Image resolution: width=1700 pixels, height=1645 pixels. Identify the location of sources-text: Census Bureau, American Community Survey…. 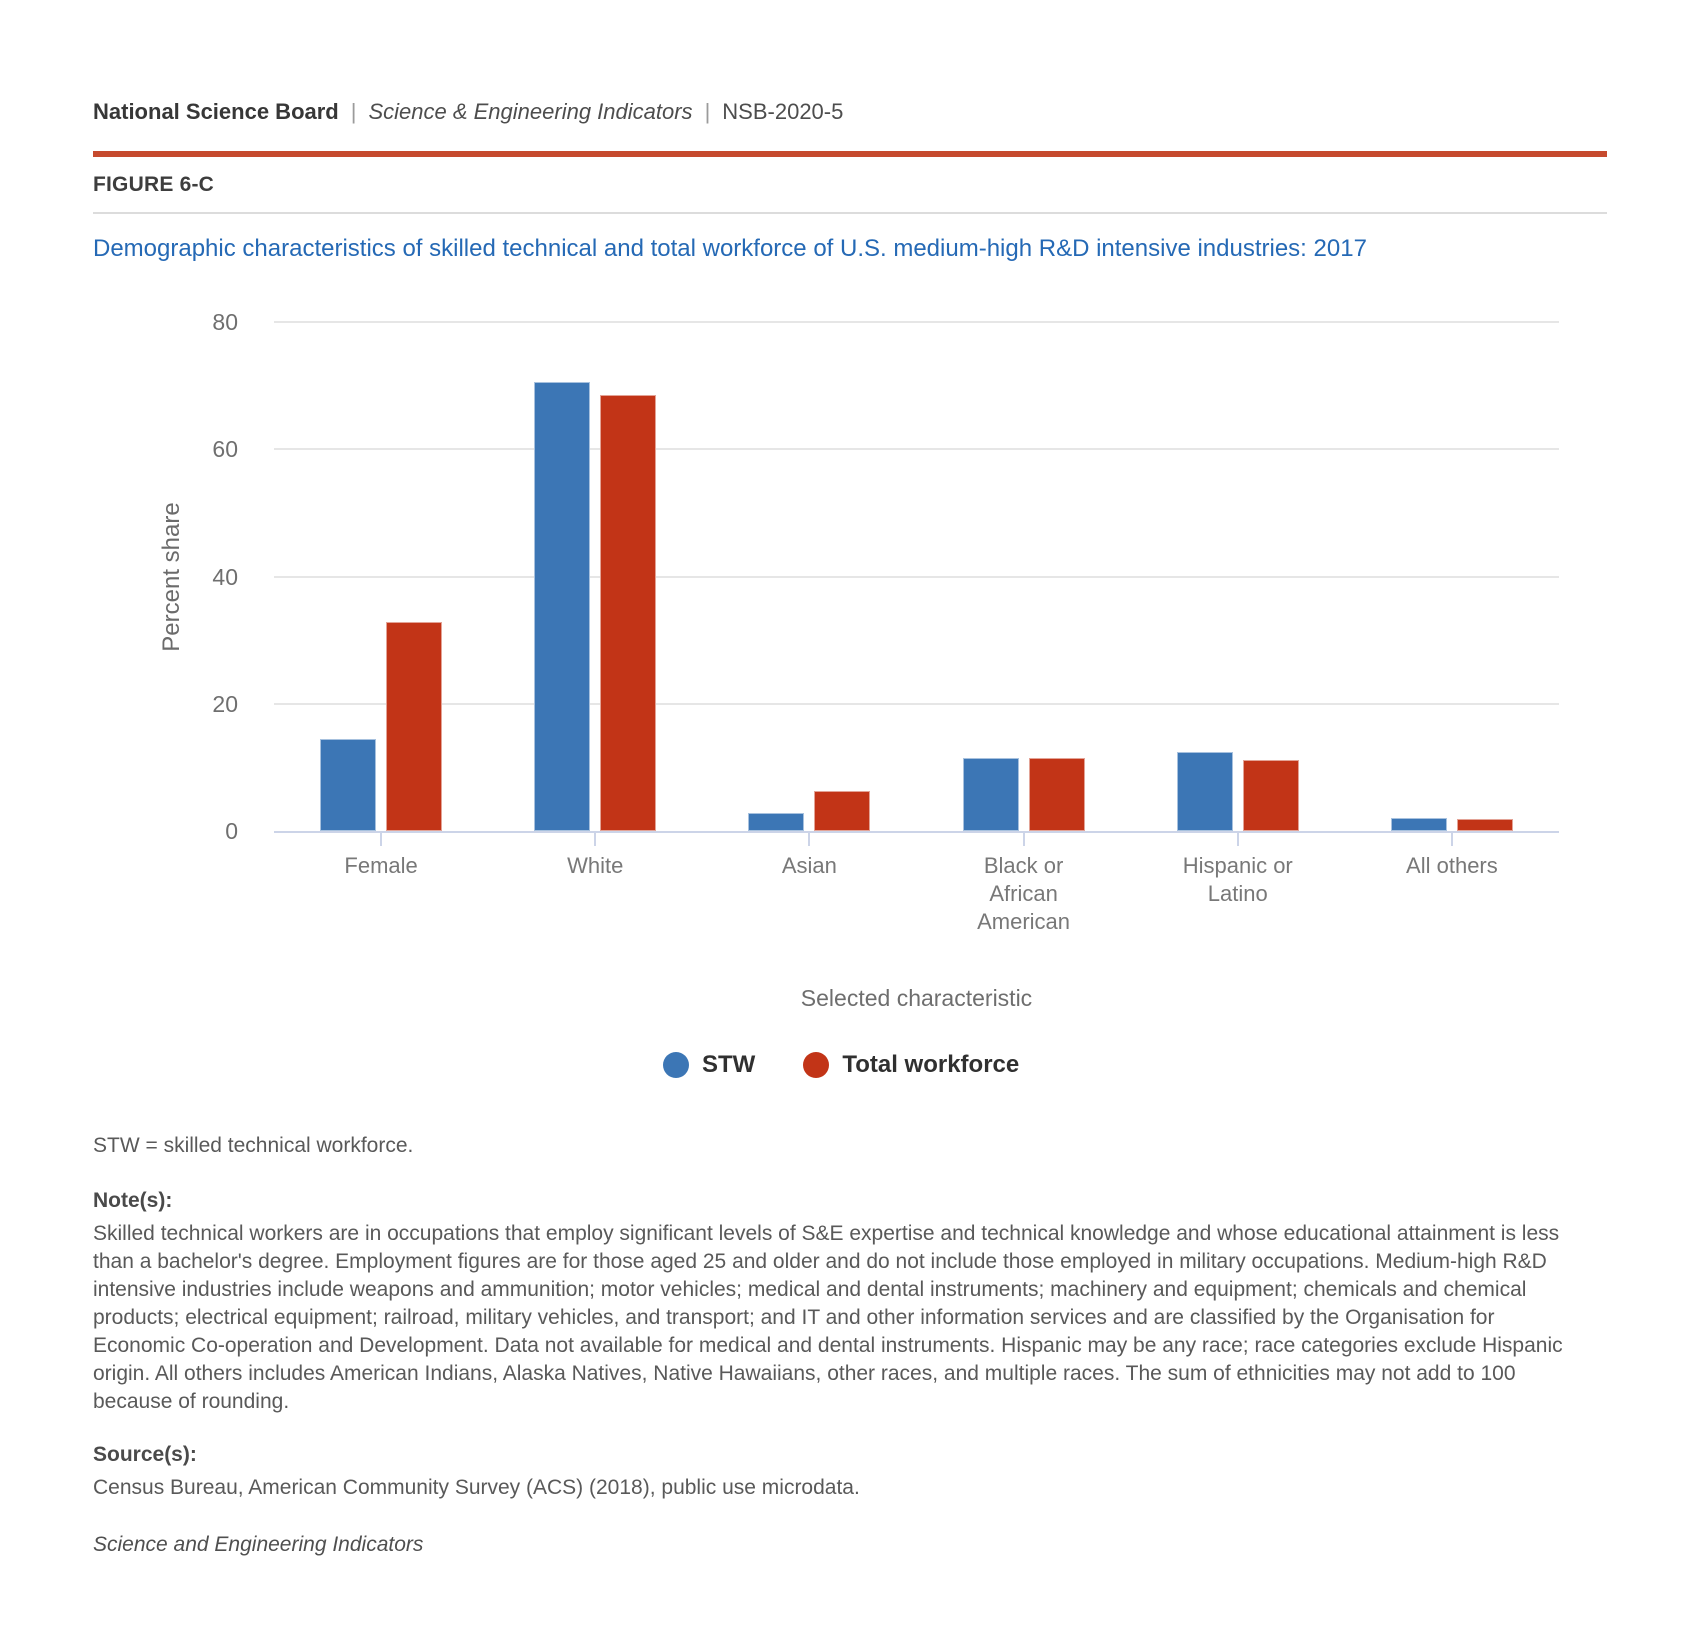
(476, 1487).